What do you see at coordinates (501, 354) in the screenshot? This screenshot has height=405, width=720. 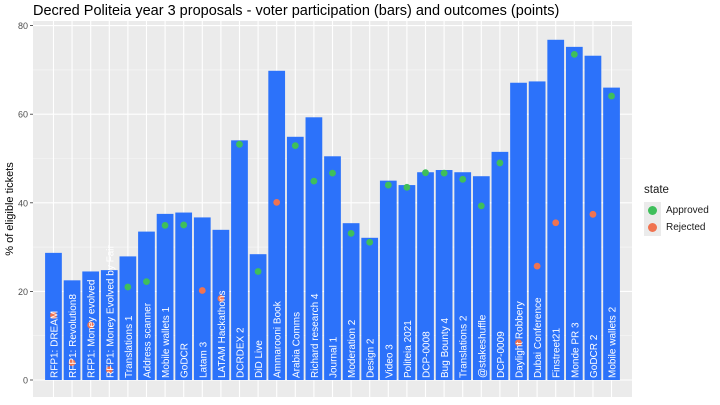 I see `x-tick-label: DCP-0009` at bounding box center [501, 354].